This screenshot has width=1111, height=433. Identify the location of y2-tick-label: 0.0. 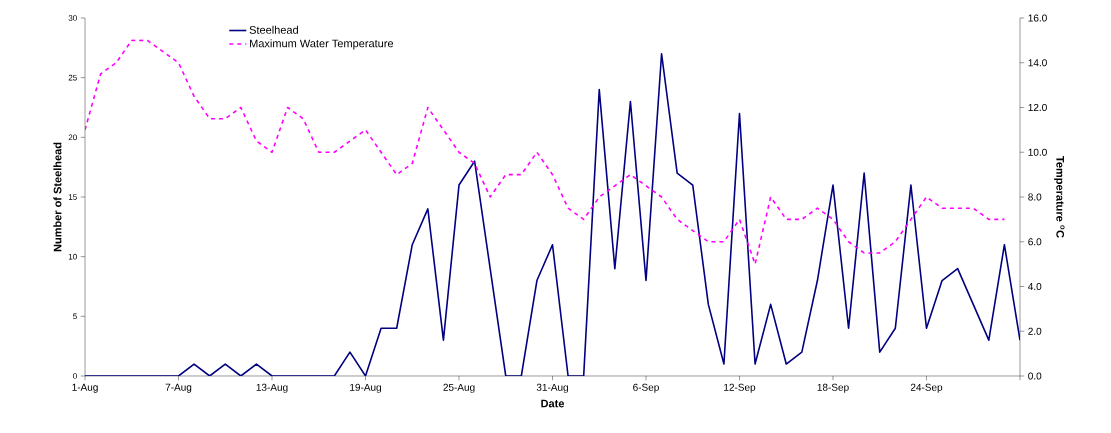
(1035, 376).